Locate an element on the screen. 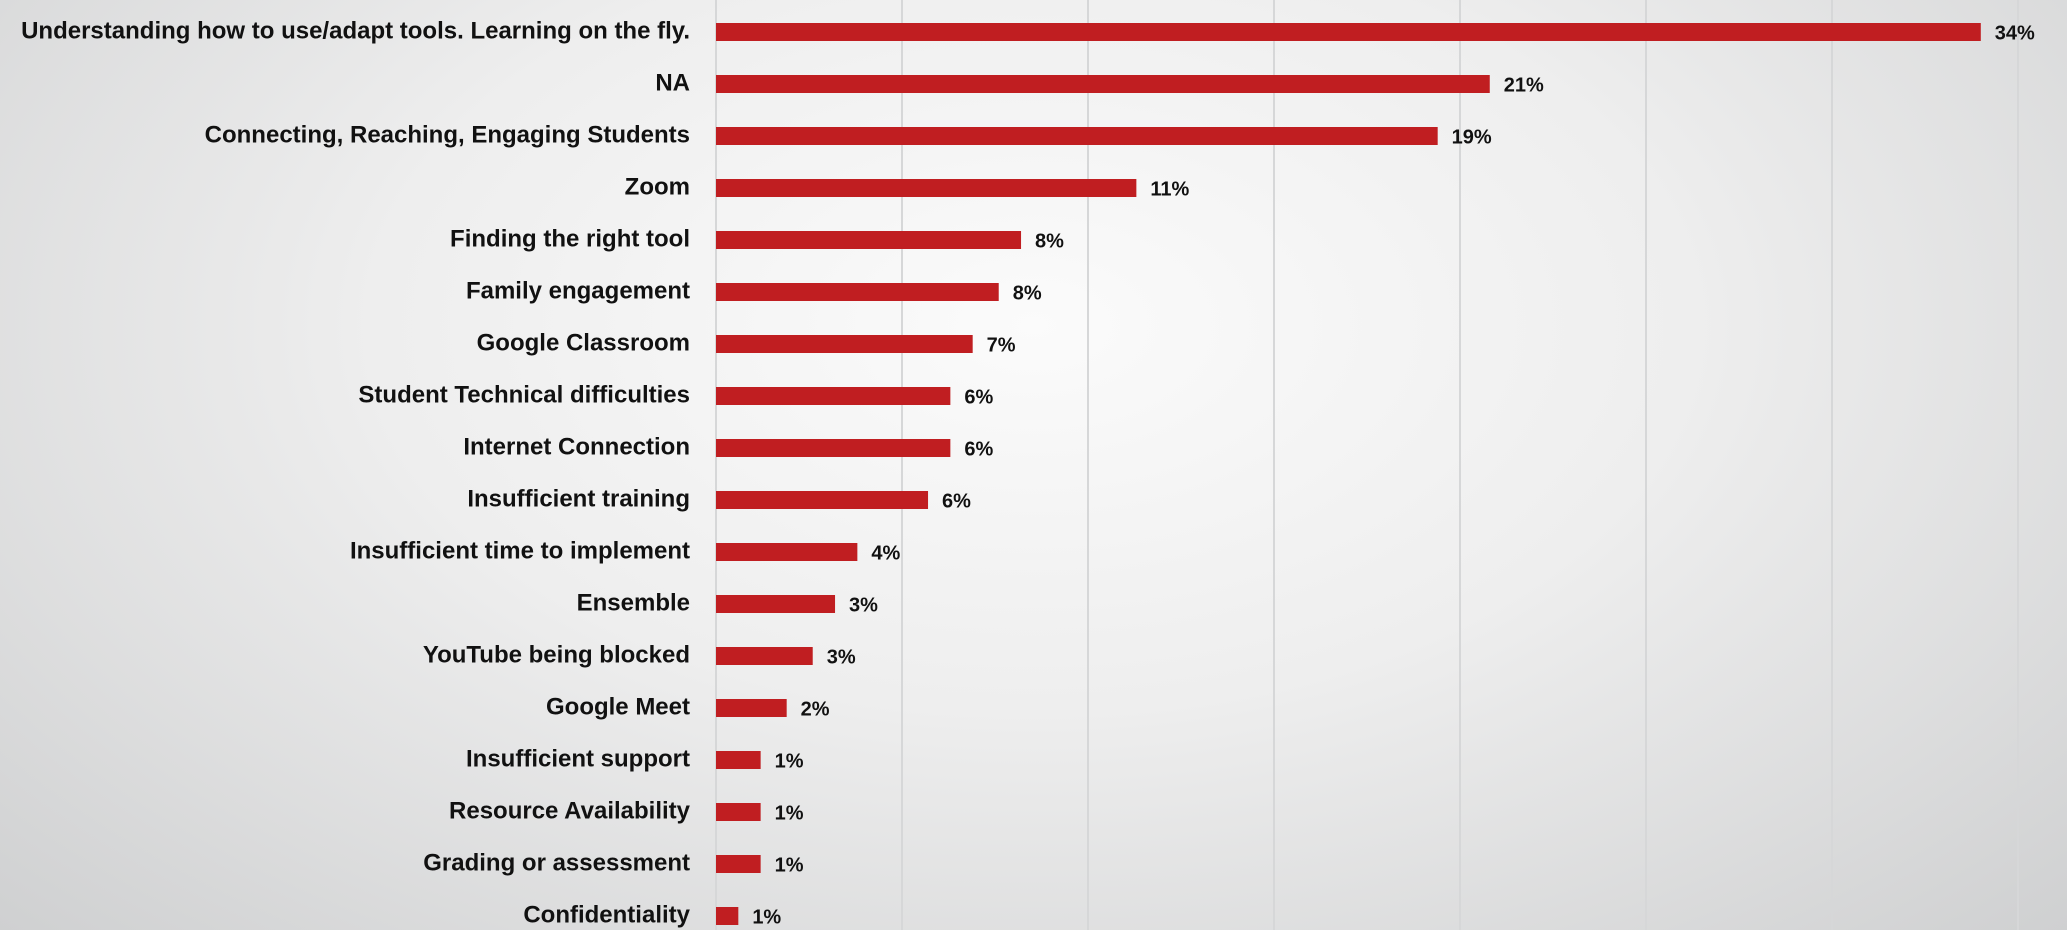 This screenshot has width=2067, height=930. category-label: Zoom is located at coordinates (657, 186).